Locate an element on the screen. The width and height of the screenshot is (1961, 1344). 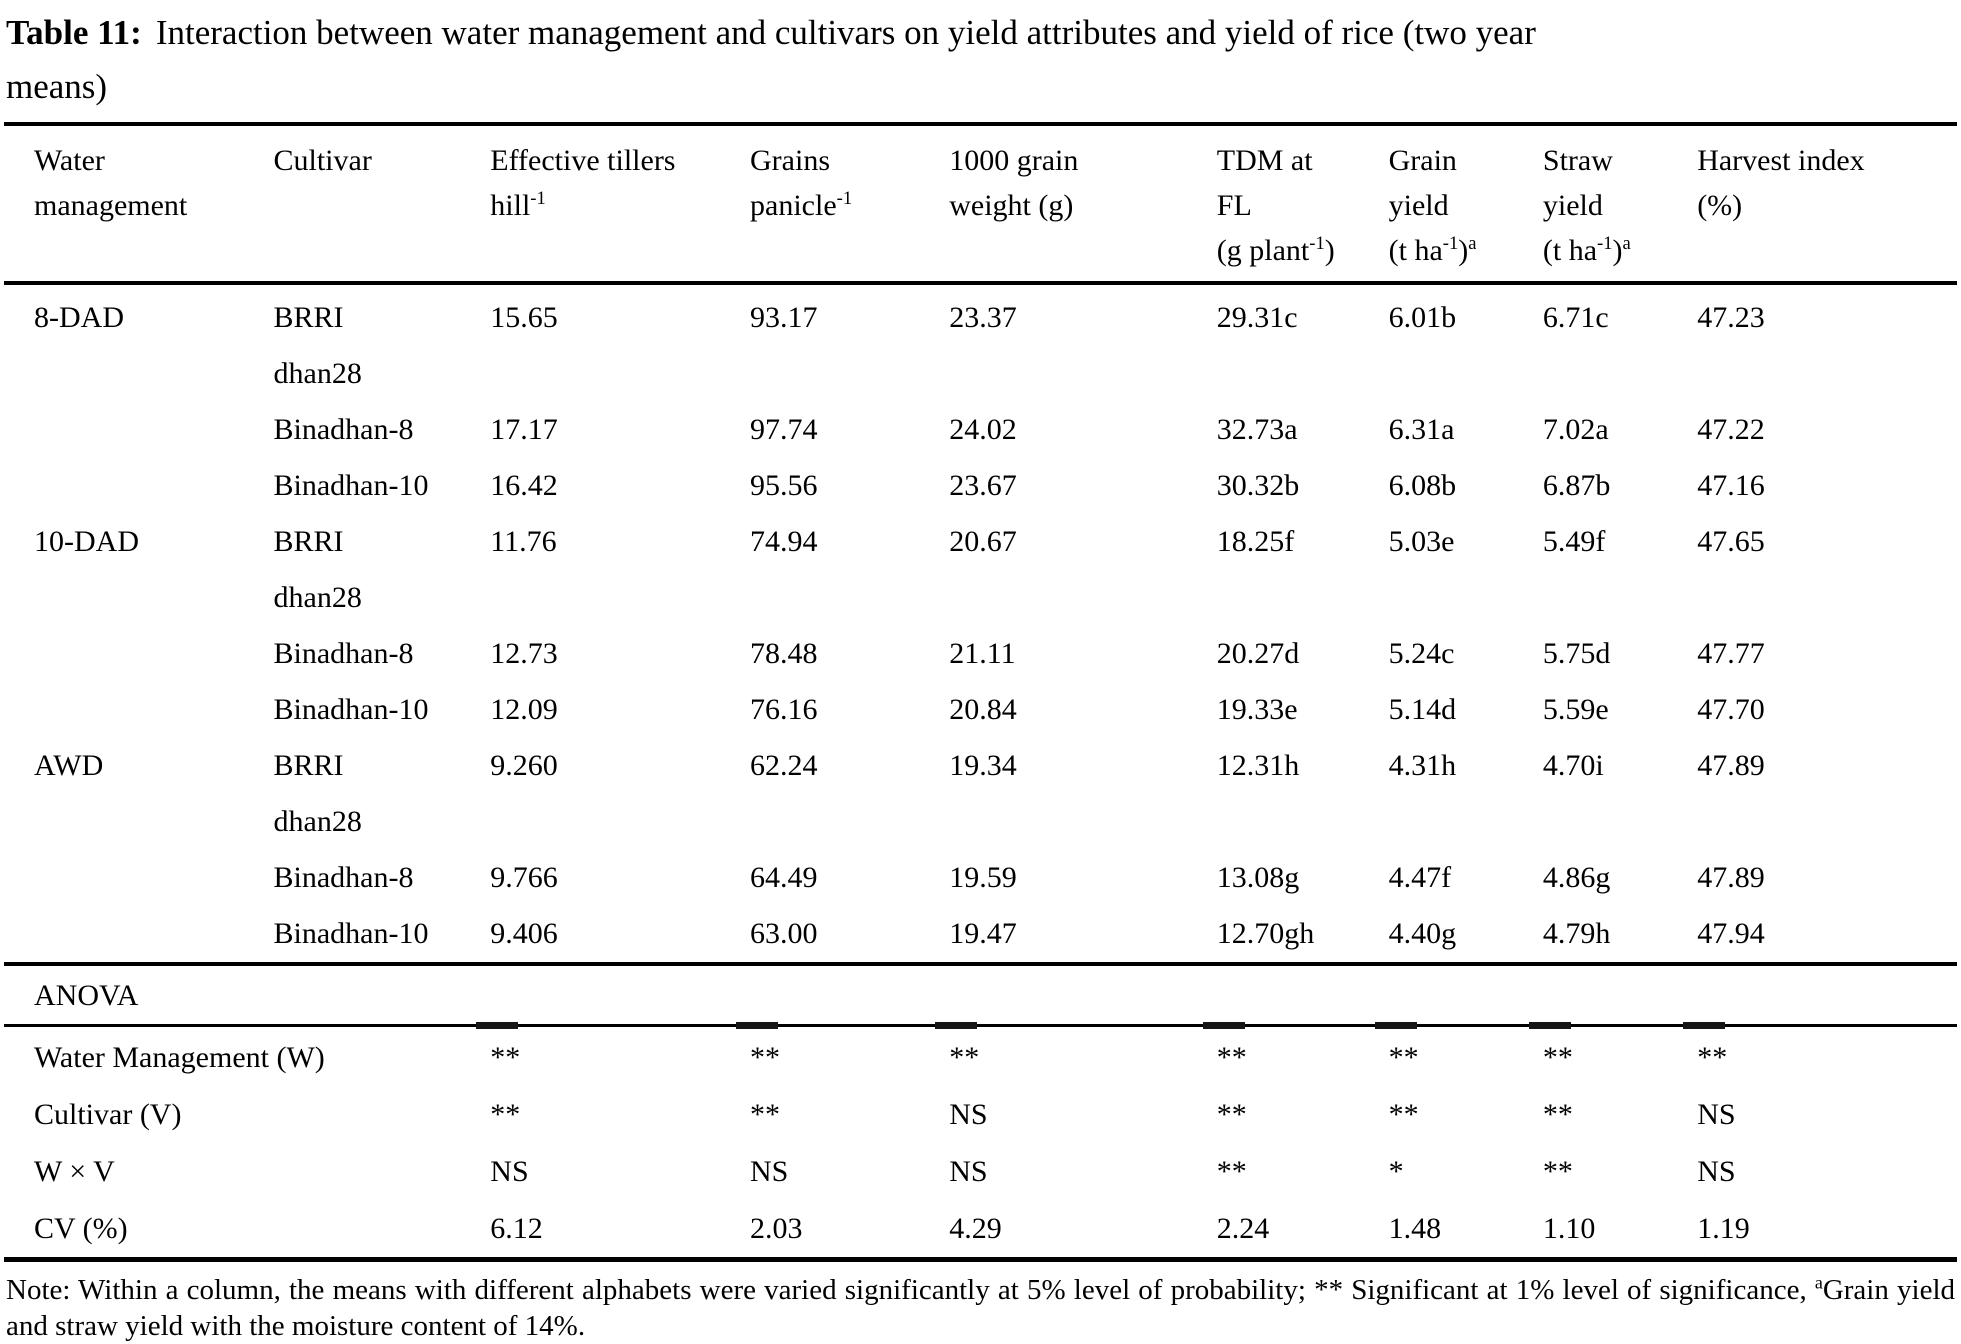
cell-cv-value: 4.29 is located at coordinates (975, 1228).